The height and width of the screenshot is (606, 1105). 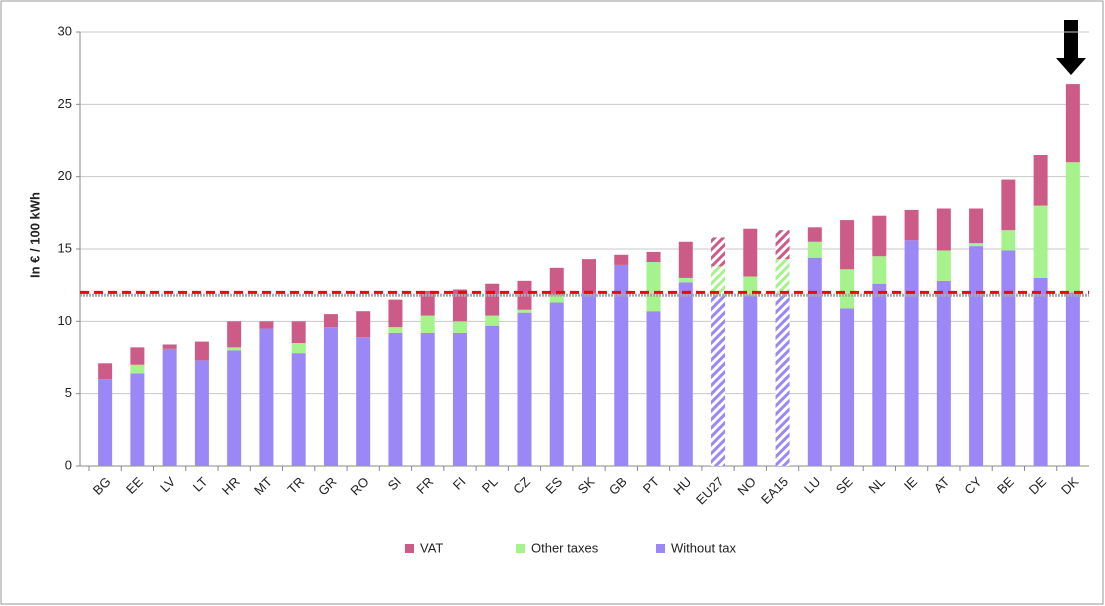 What do you see at coordinates (1070, 486) in the screenshot?
I see `x-tick-label: DK` at bounding box center [1070, 486].